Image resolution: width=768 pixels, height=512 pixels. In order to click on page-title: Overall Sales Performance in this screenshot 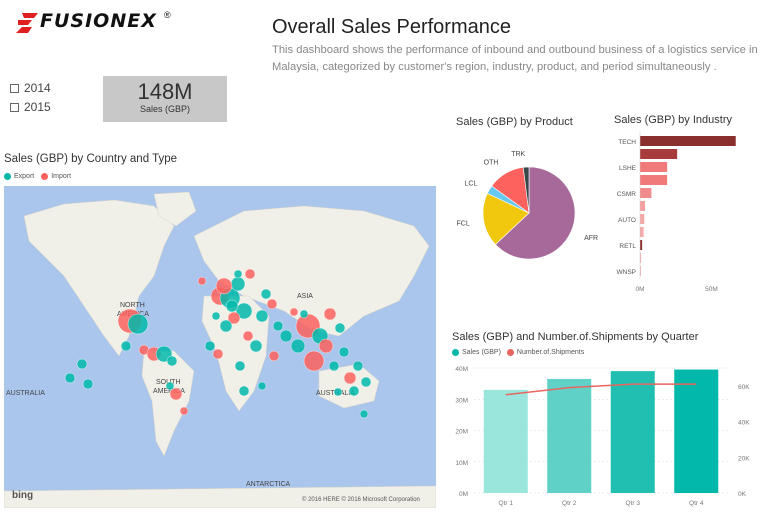, I will do `click(391, 27)`.